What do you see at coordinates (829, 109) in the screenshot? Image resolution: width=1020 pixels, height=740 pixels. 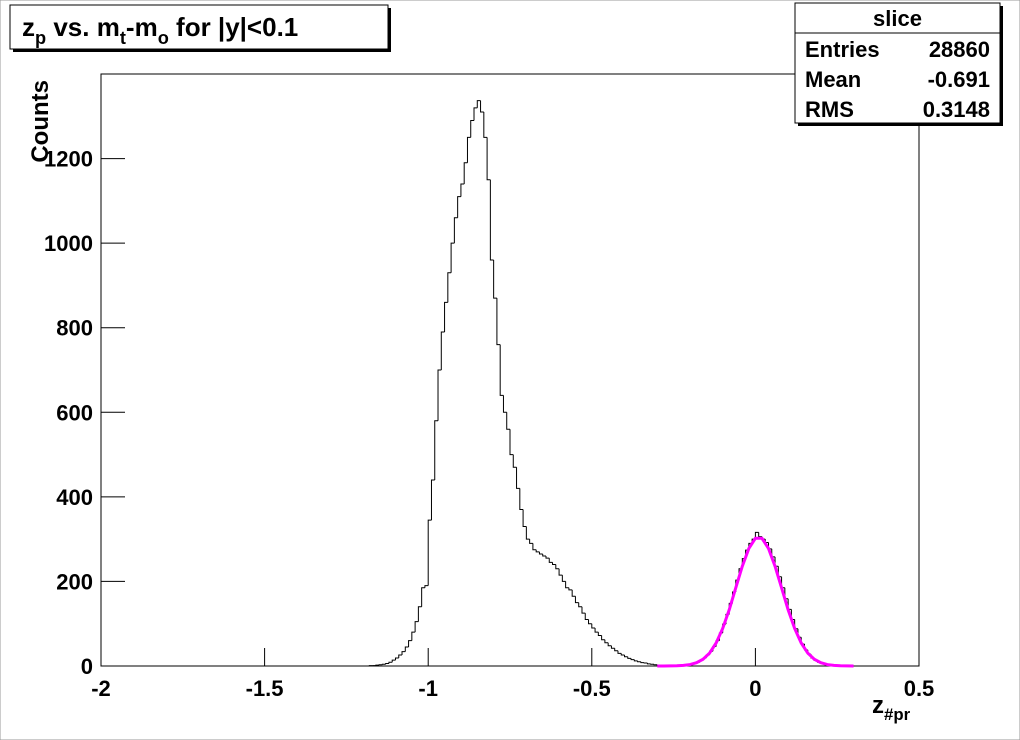 I see `stats-label: RMS` at bounding box center [829, 109].